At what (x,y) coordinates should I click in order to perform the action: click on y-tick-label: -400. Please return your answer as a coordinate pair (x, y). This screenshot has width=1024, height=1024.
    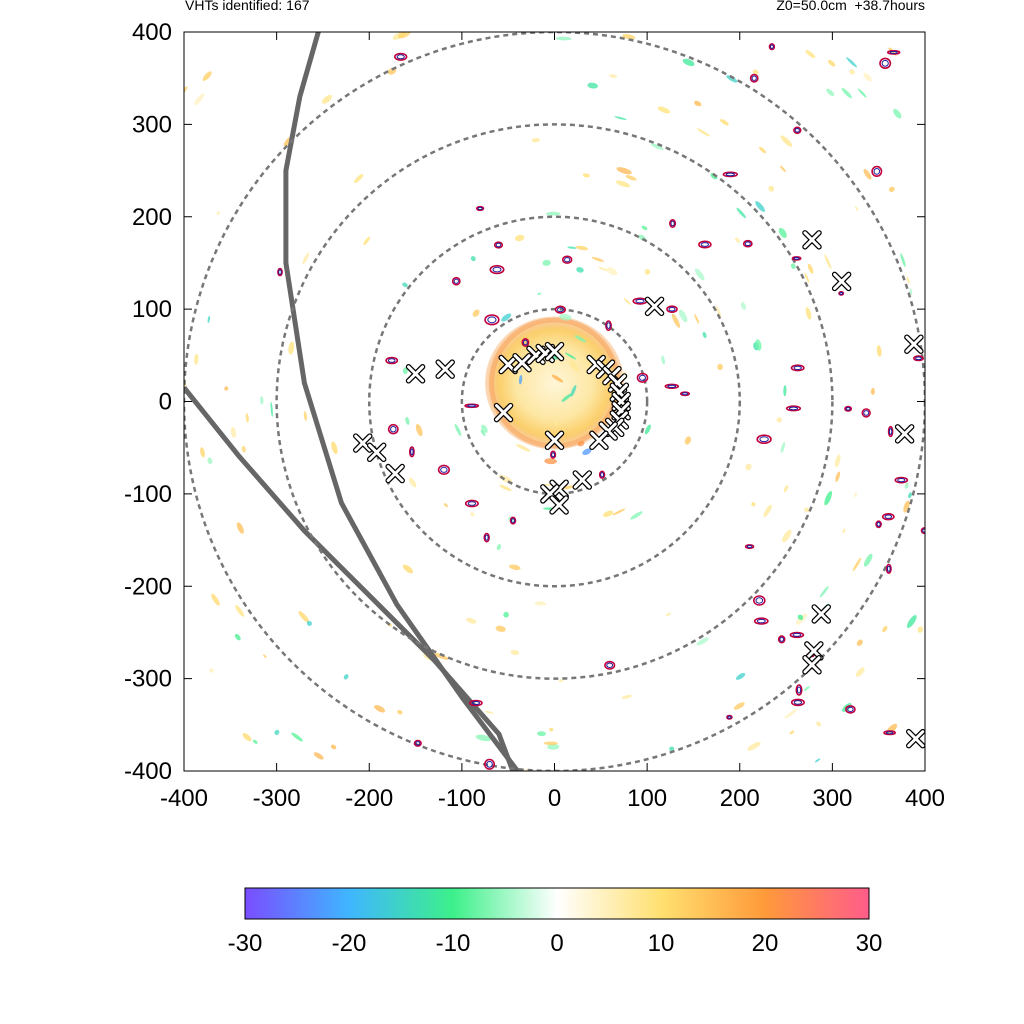
    Looking at the image, I should click on (148, 771).